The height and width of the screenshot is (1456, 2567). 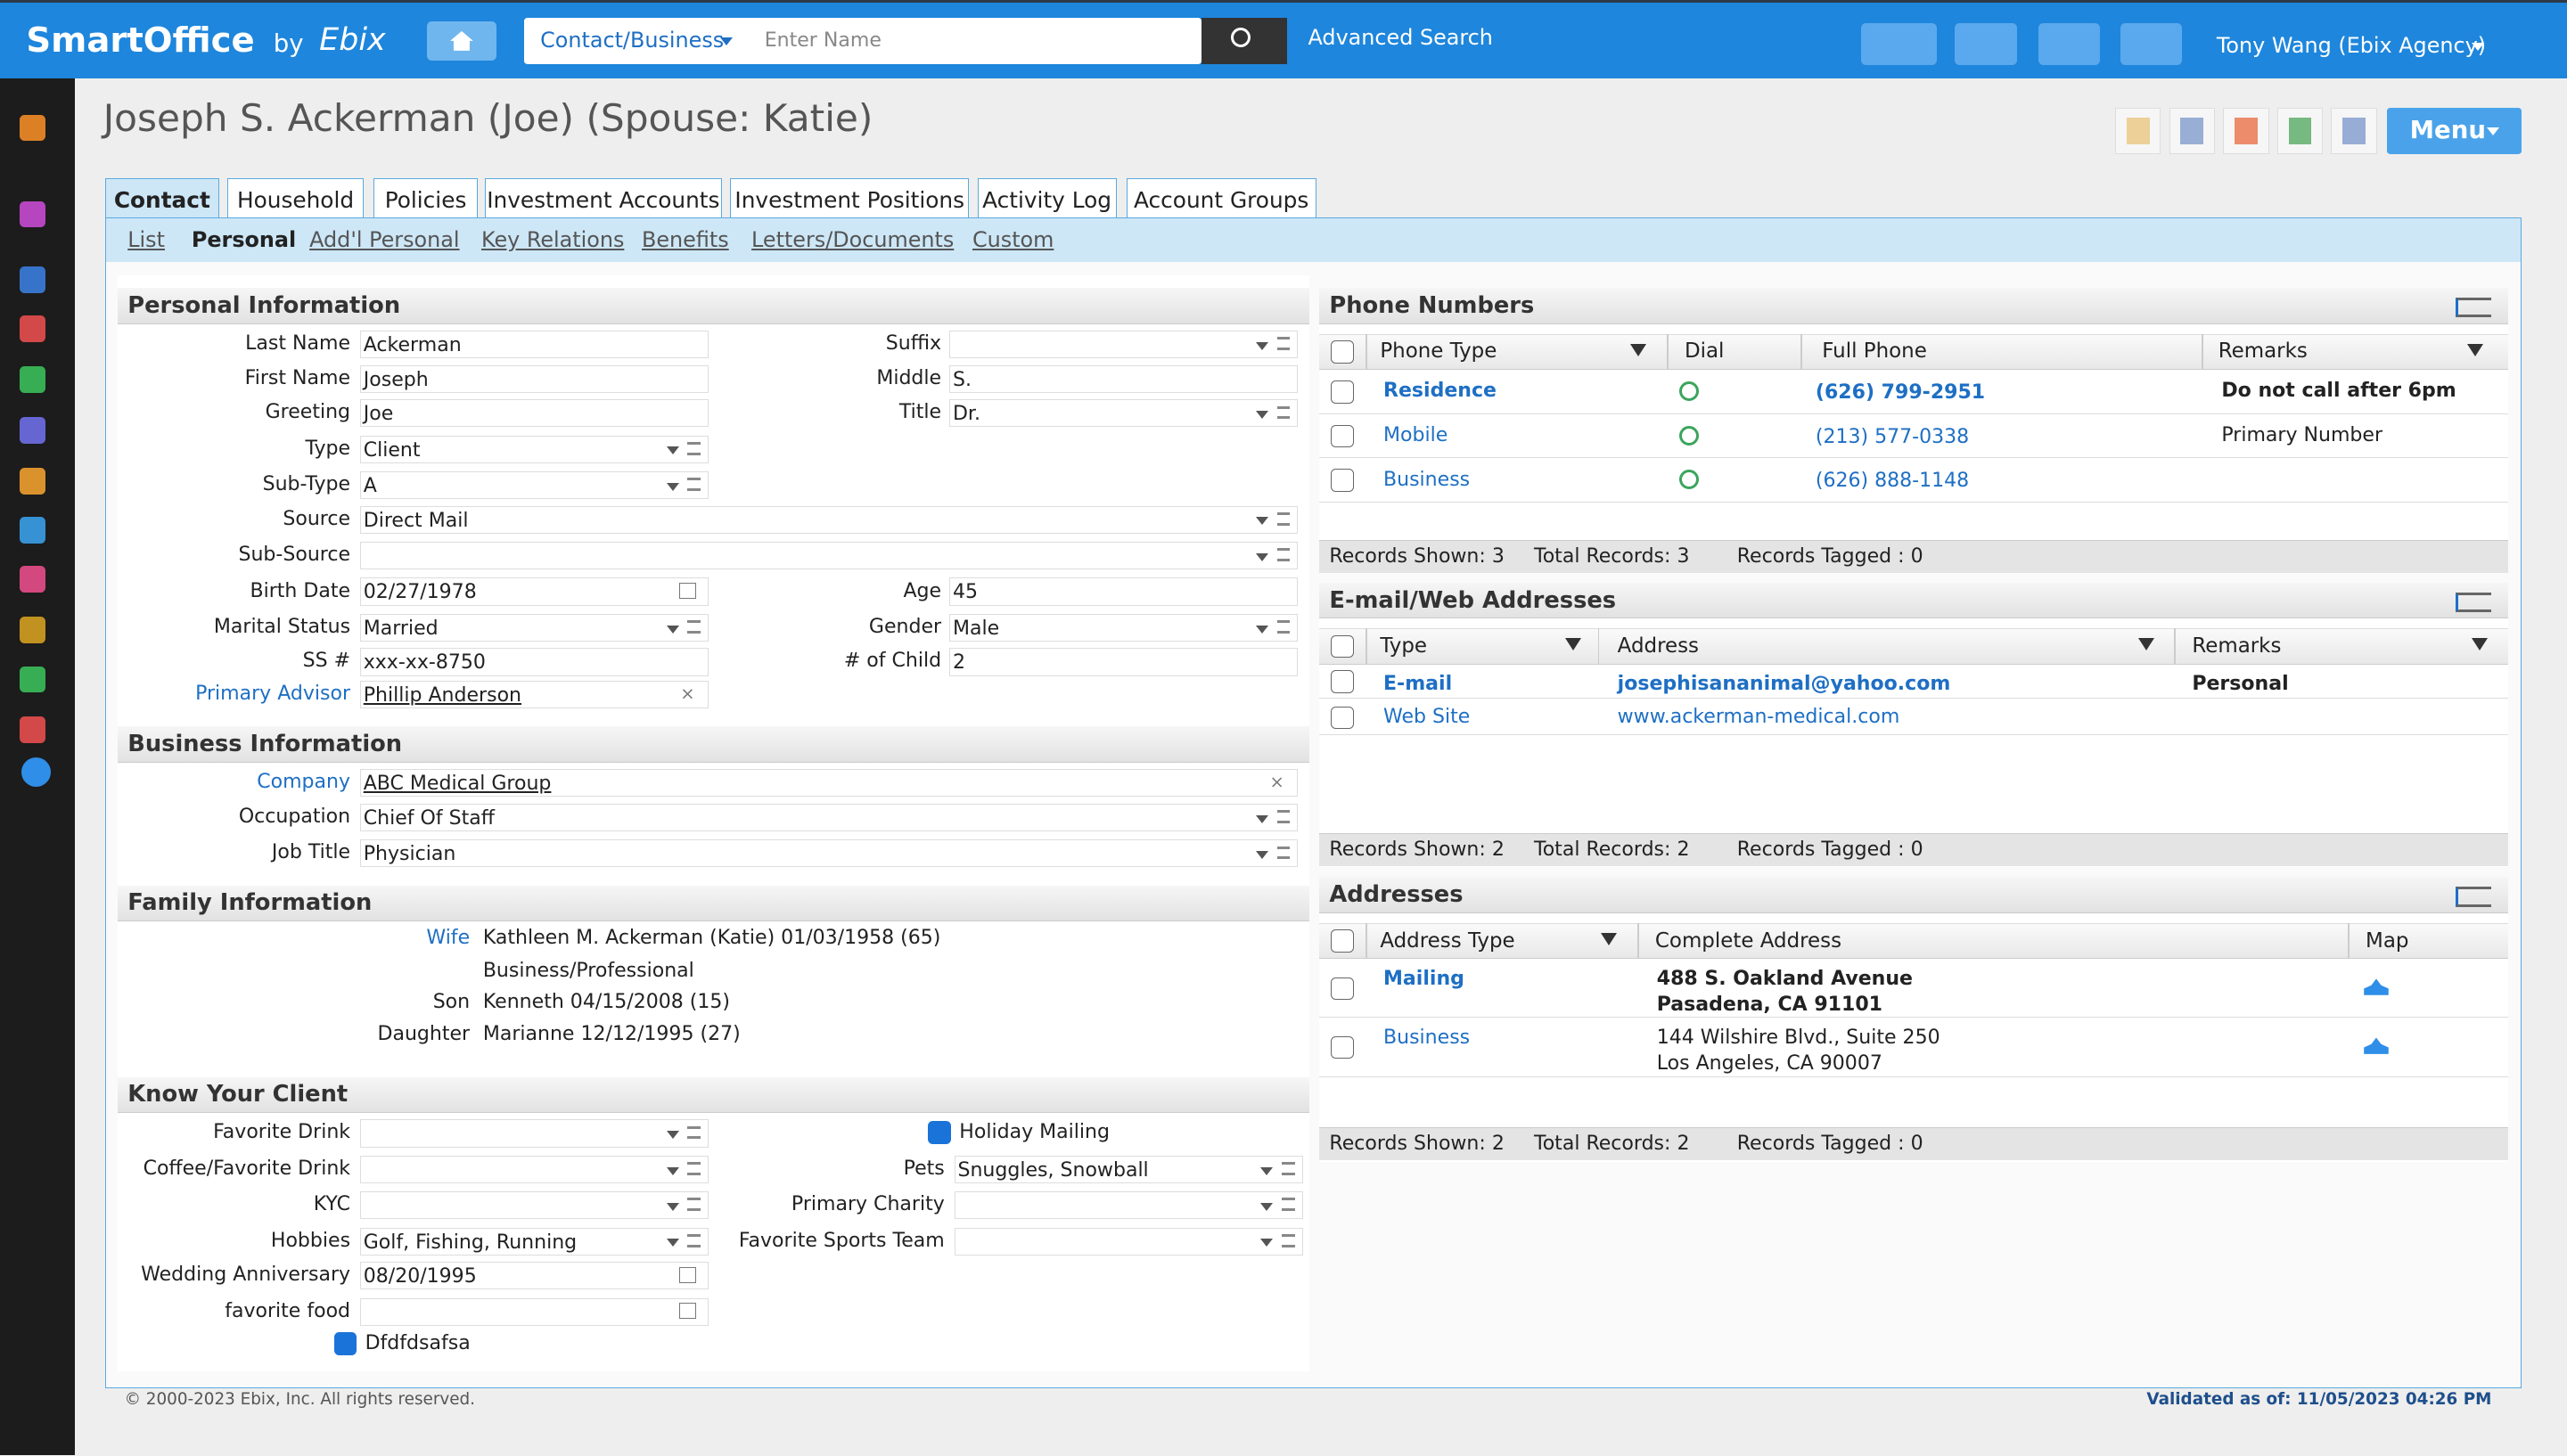 What do you see at coordinates (429, 818) in the screenshot?
I see `field-value: Chief Of Staff` at bounding box center [429, 818].